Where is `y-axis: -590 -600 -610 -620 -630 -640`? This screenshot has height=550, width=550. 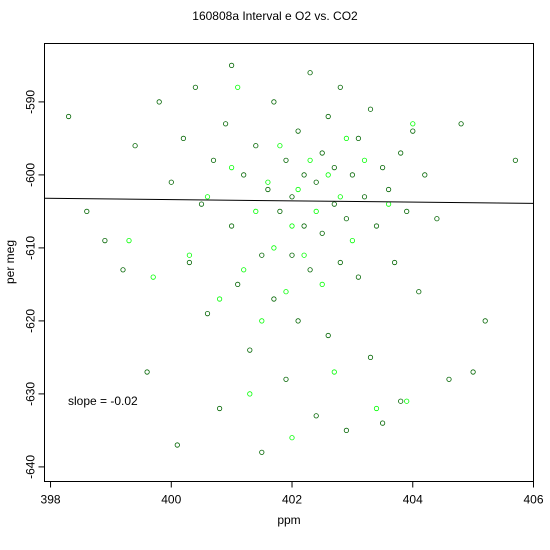 y-axis: -590 -600 -610 -620 -630 -640 is located at coordinates (34, 284).